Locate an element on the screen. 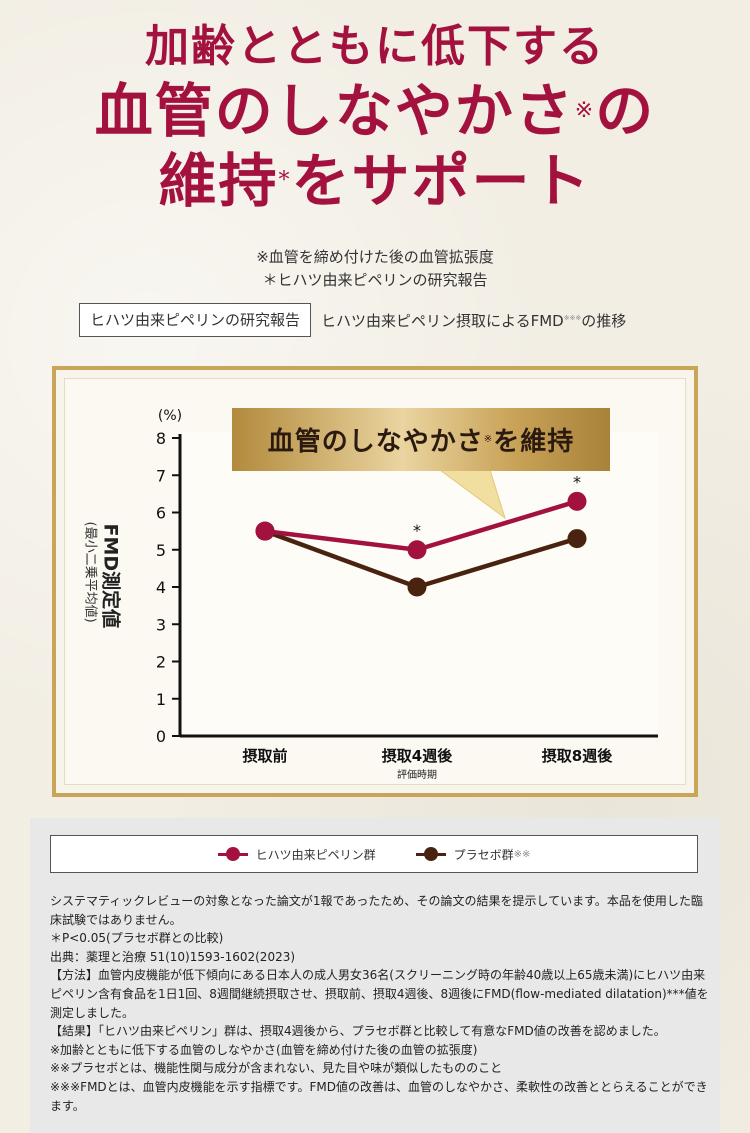  fine-line: 出典：薬理と治療 51(10)1593-1602(2023) is located at coordinates (173, 956).